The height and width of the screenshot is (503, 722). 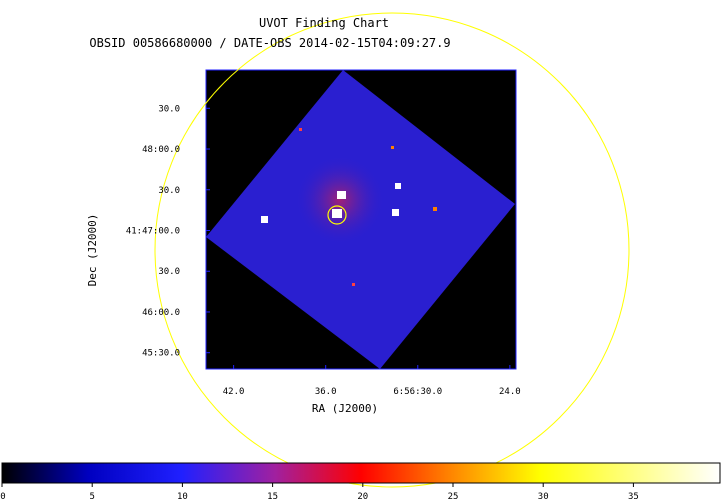 I want to click on colorbar-tick-label: 35, so click(x=633, y=497).